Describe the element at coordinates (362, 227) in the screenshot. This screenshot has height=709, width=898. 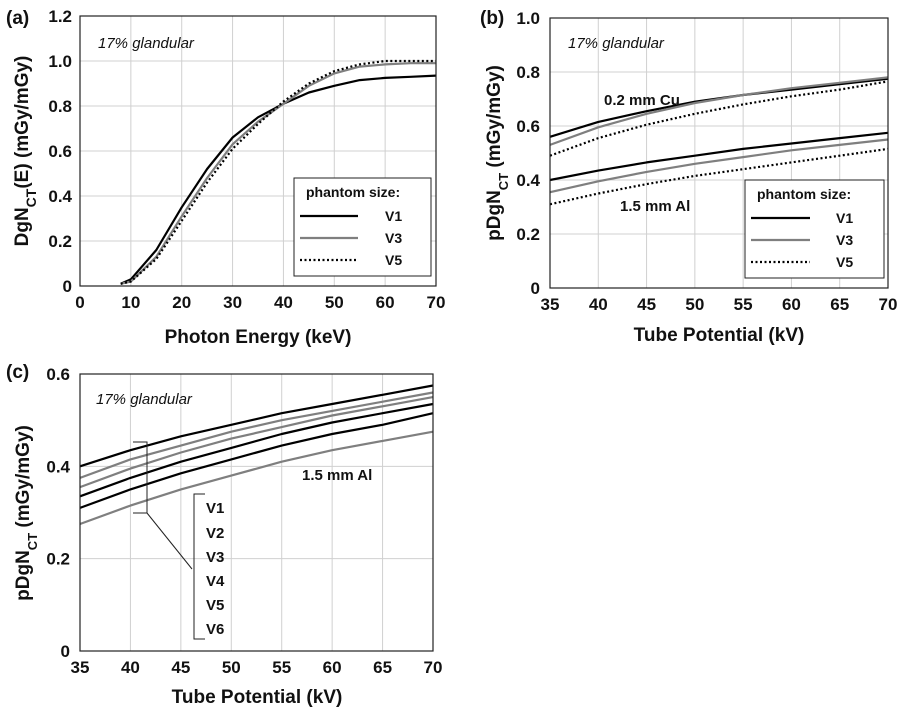
I see `panel-a-legend: phantom size: V1 V3 V5` at that location.